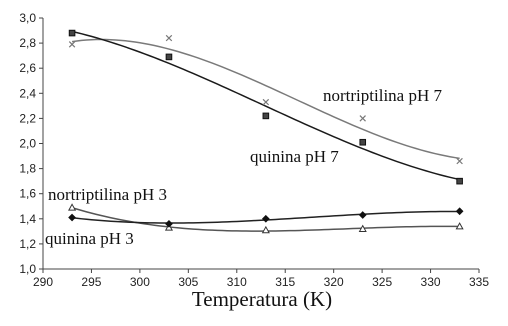 The image size is (508, 326). Describe the element at coordinates (107, 194) in the screenshot. I see `series-label-nortriptilina-ph3: nortriptilina pH 3` at that location.